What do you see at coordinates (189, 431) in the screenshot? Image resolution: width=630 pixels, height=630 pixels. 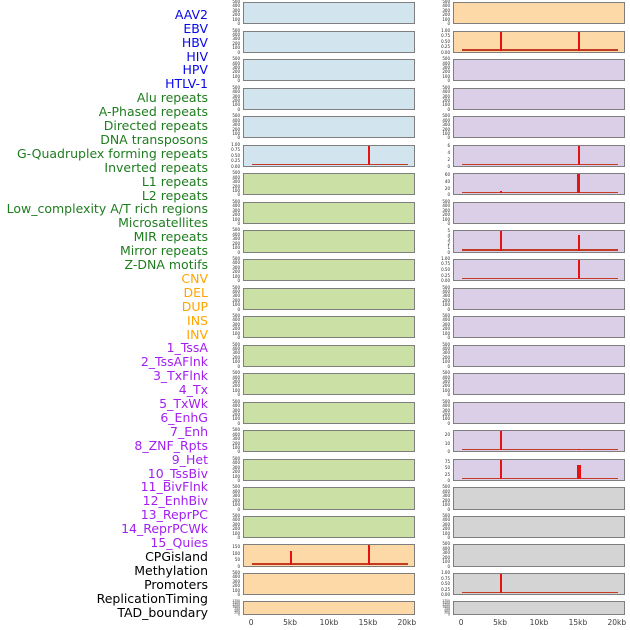 I see `track-label-7-enh: 7_Enh` at bounding box center [189, 431].